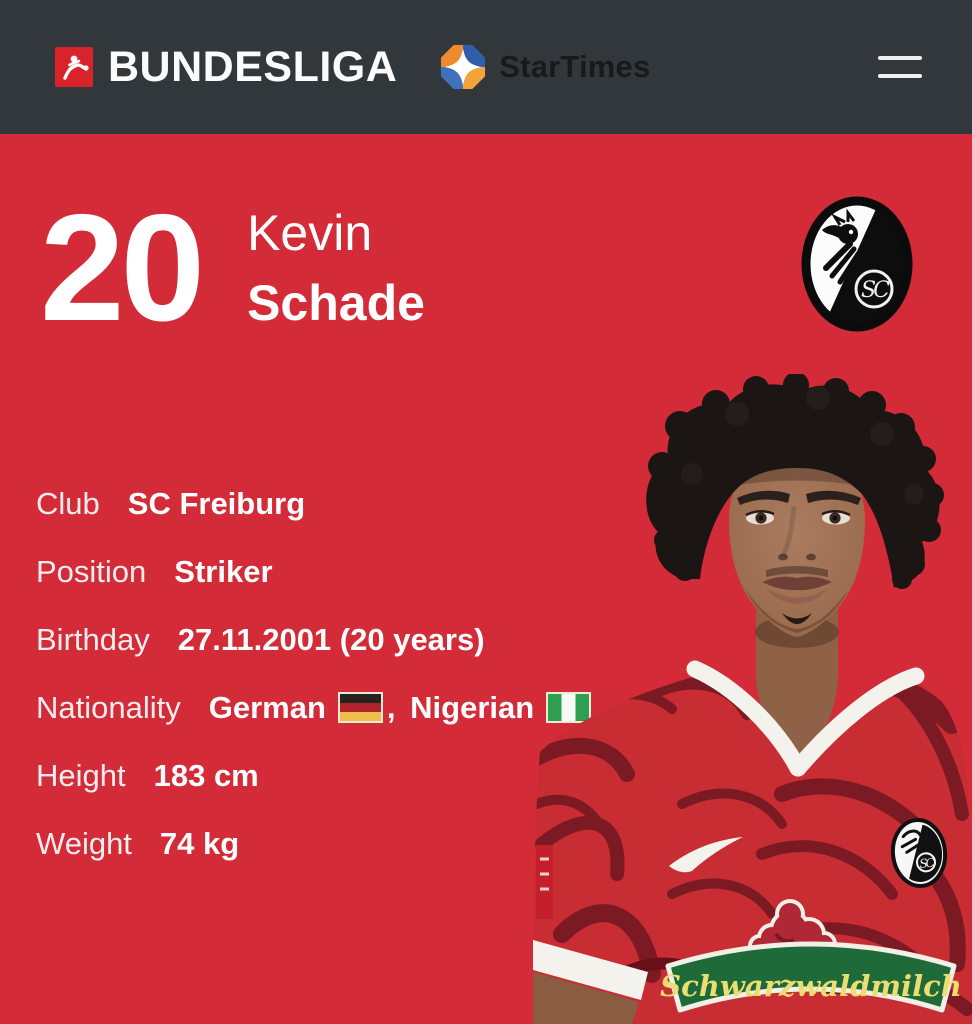 This screenshot has height=1024, width=972. What do you see at coordinates (313, 504) in the screenshot?
I see `info-row-club: Club SC Freiburg` at bounding box center [313, 504].